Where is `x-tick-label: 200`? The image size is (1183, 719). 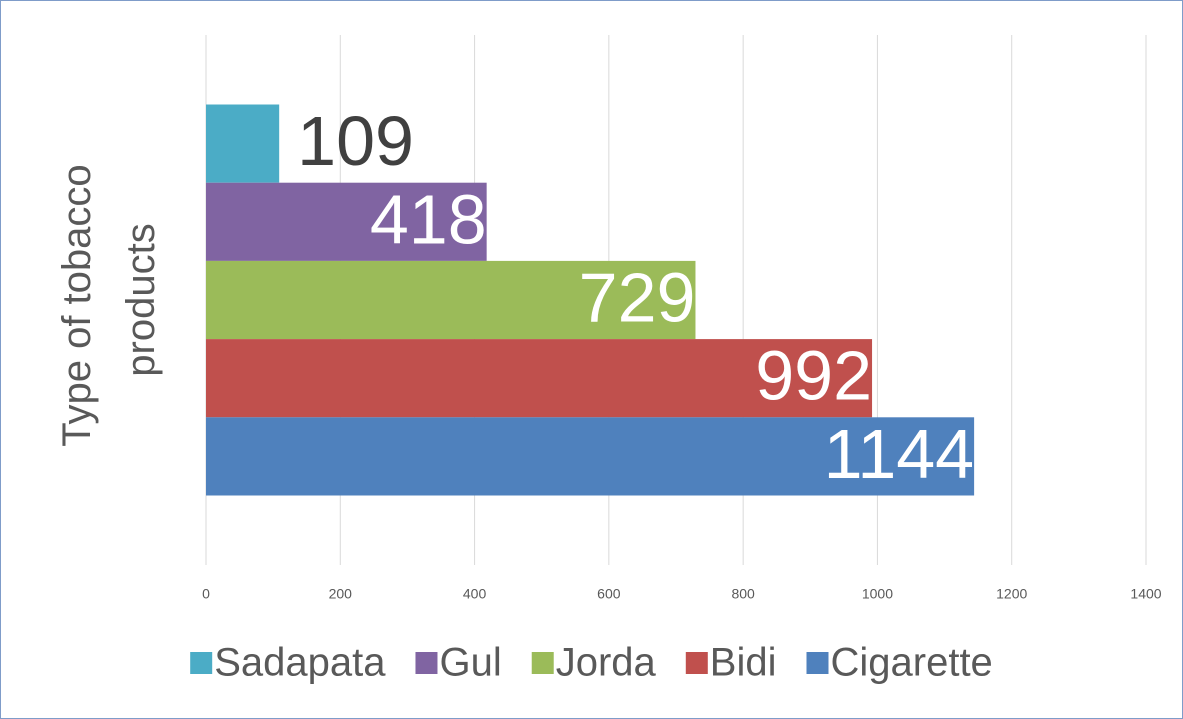 x-tick-label: 200 is located at coordinates (341, 594).